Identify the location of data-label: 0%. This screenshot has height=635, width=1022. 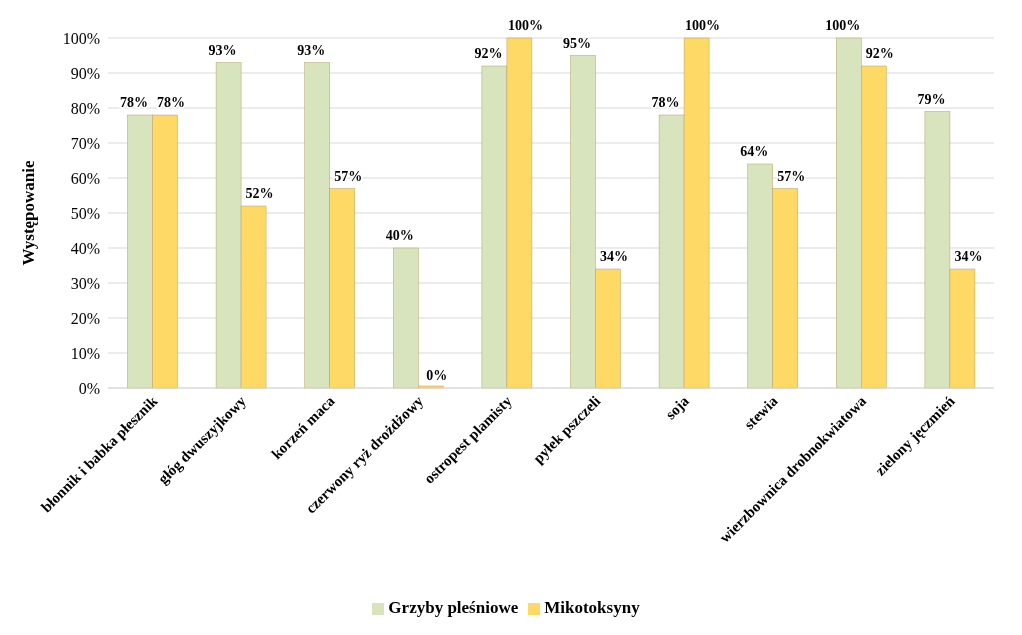
(437, 375).